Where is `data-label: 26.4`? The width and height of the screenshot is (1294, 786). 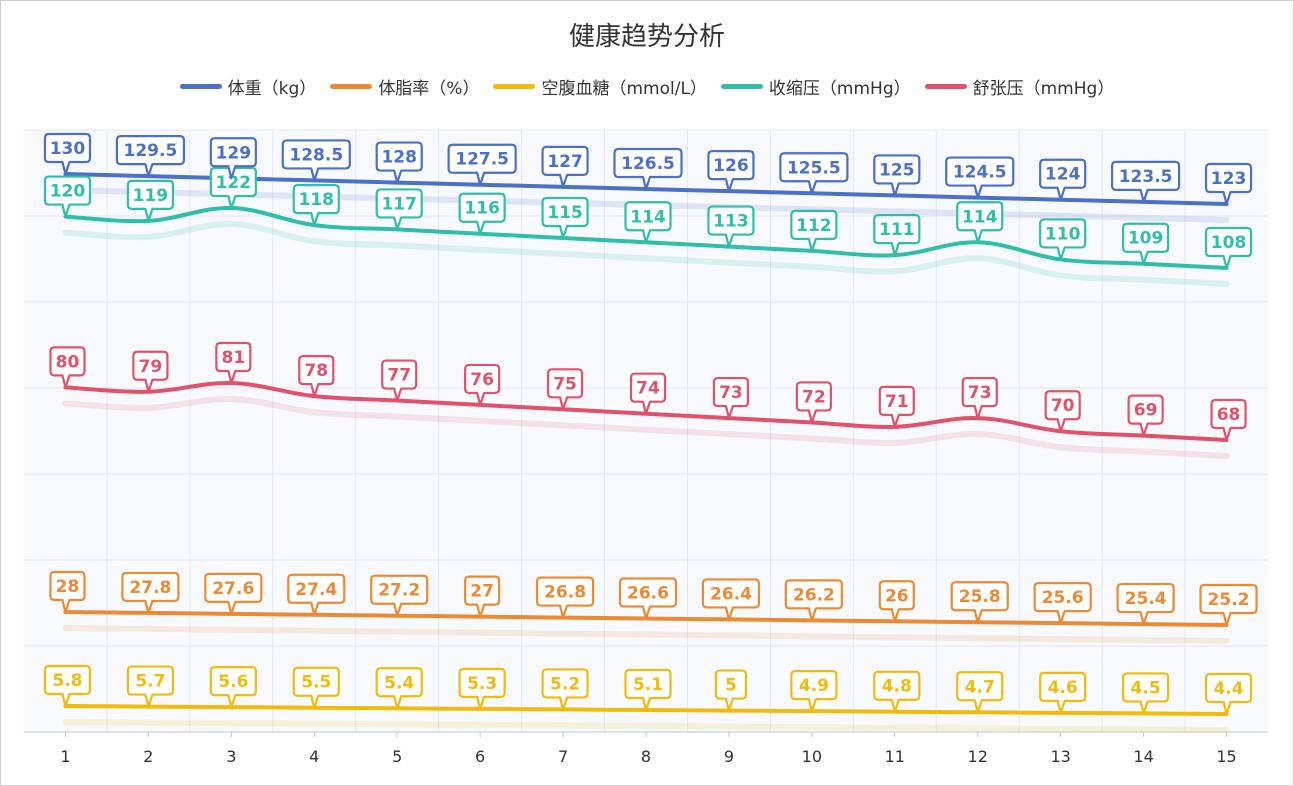
data-label: 26.4 is located at coordinates (731, 599).